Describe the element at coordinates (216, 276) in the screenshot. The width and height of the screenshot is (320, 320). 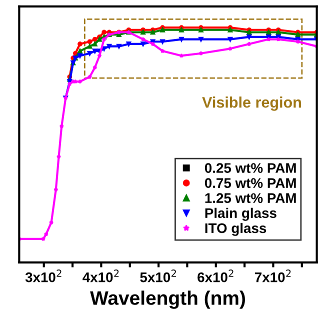
I see `x-tick-label: 6x10$^{2}$` at that location.